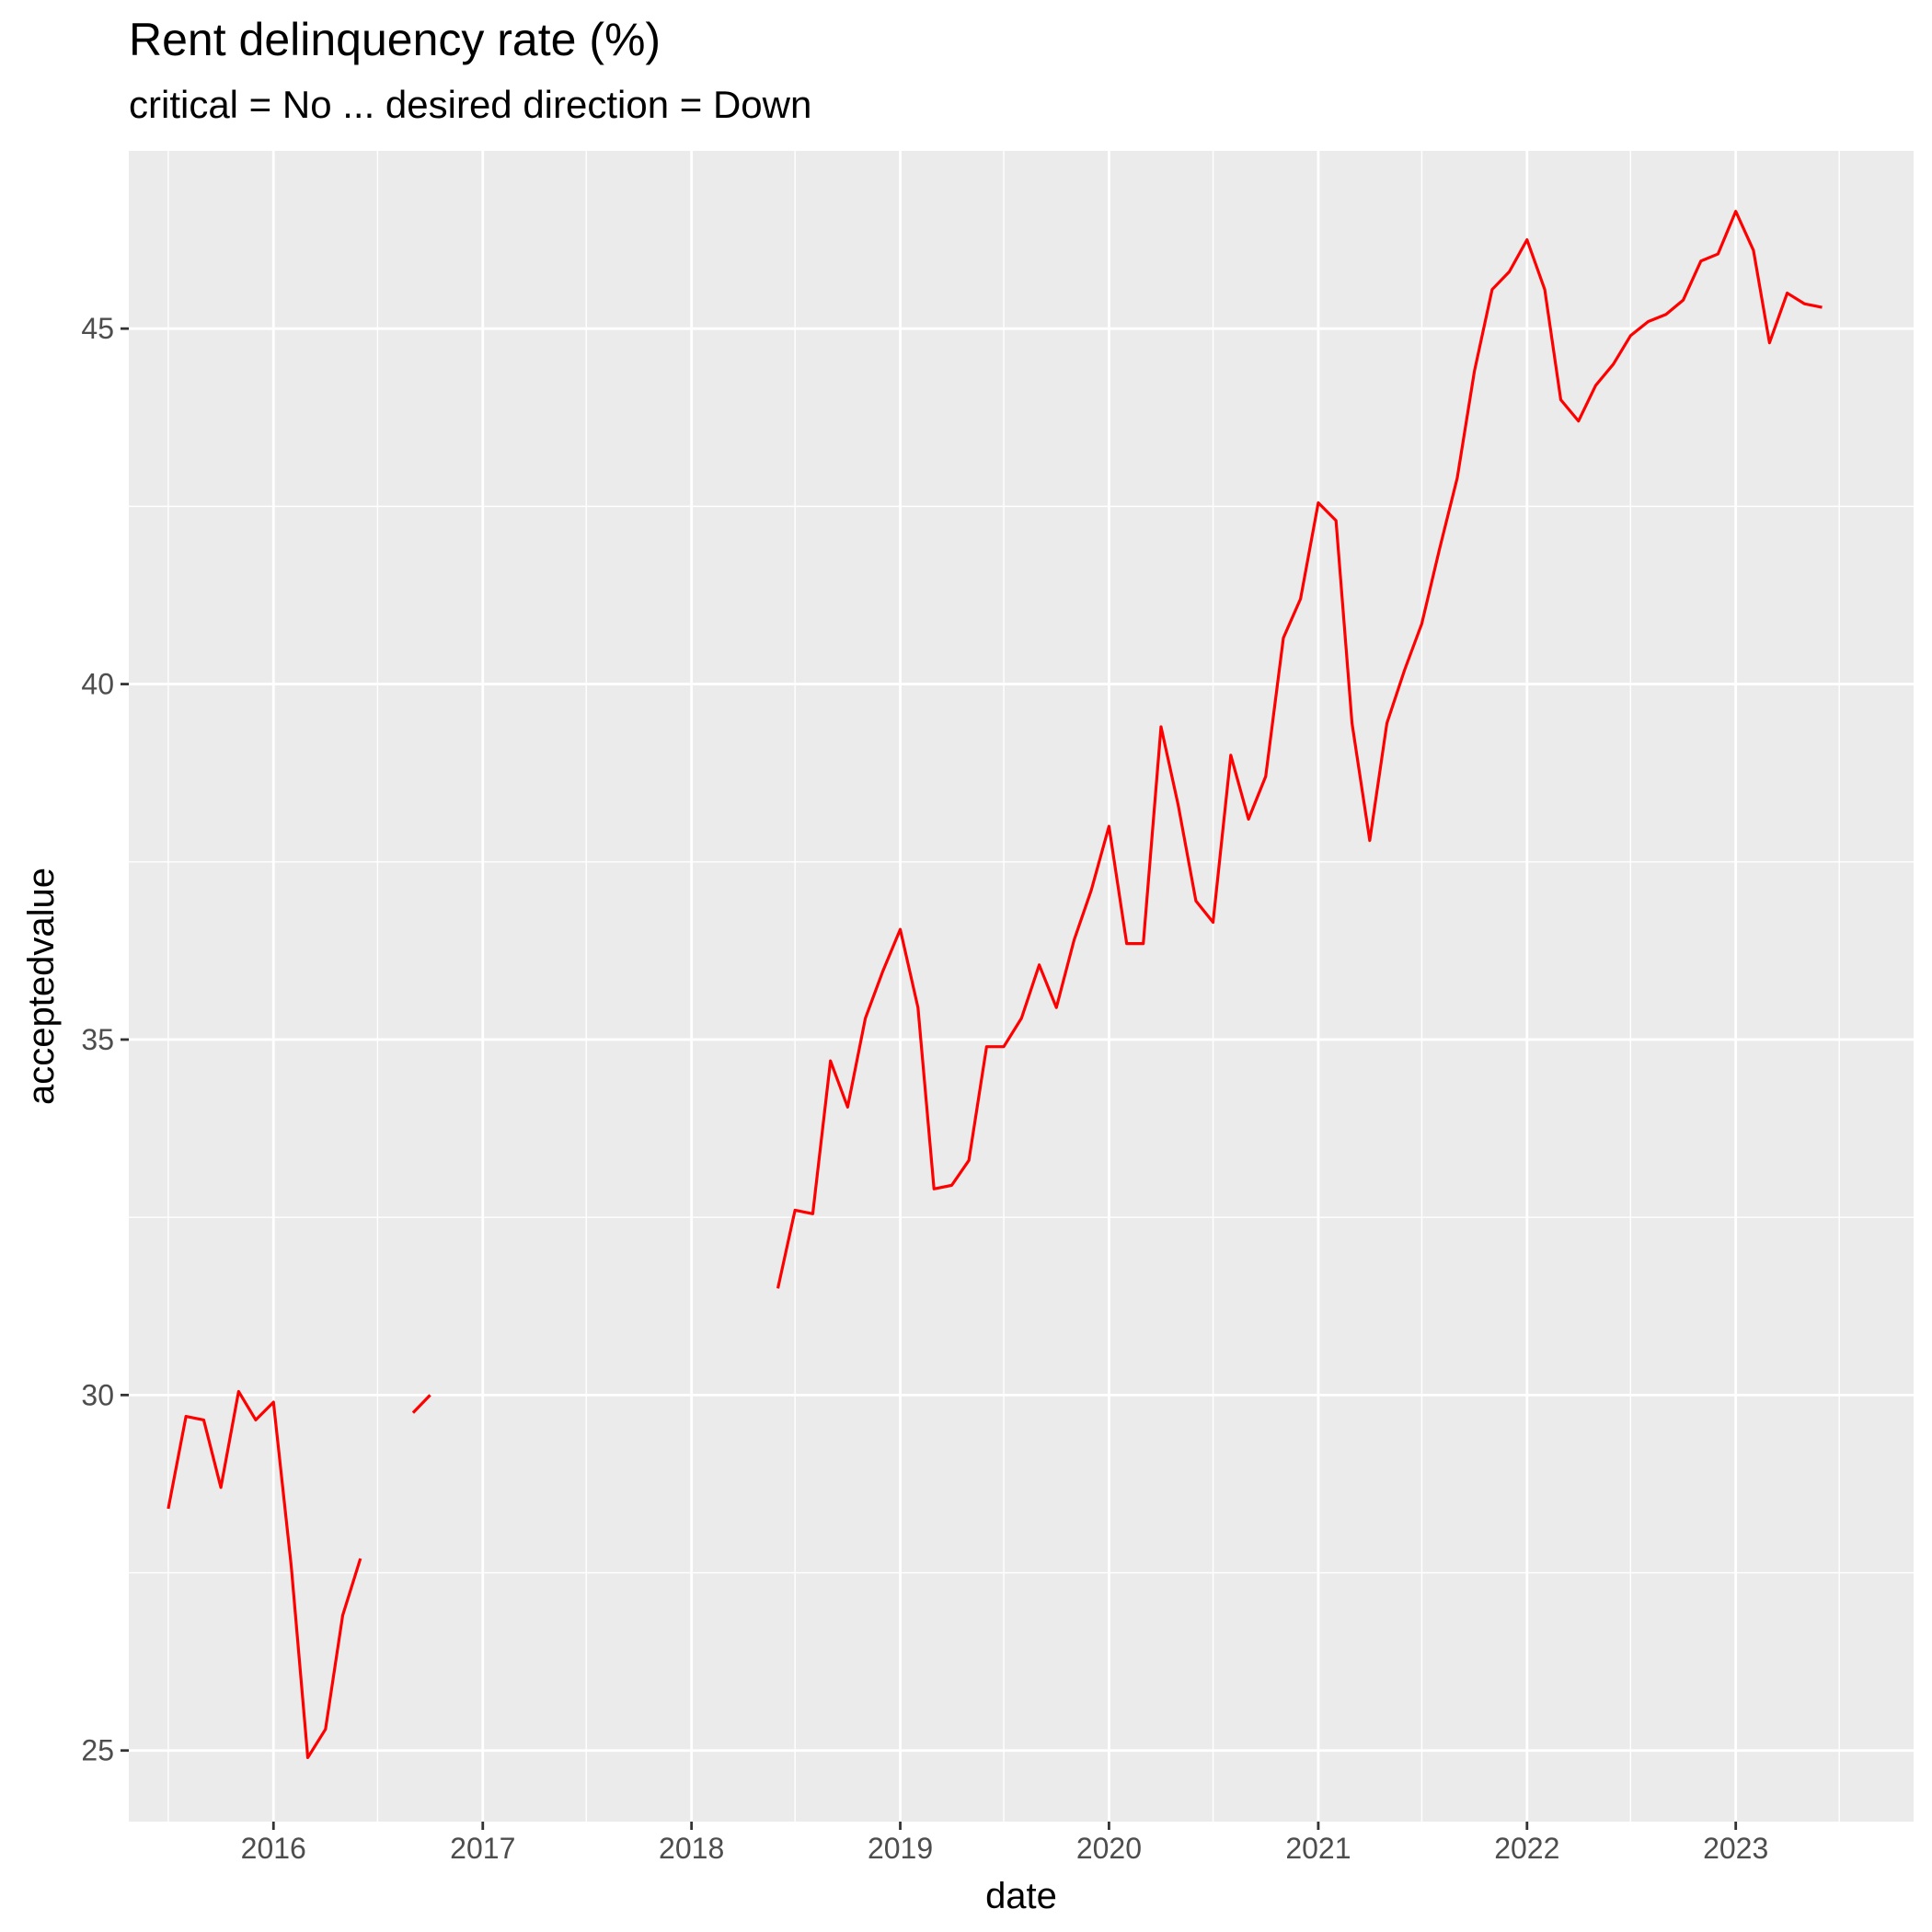 The height and width of the screenshot is (1932, 1932). What do you see at coordinates (97, 328) in the screenshot?
I see `y-tick-label: 45` at bounding box center [97, 328].